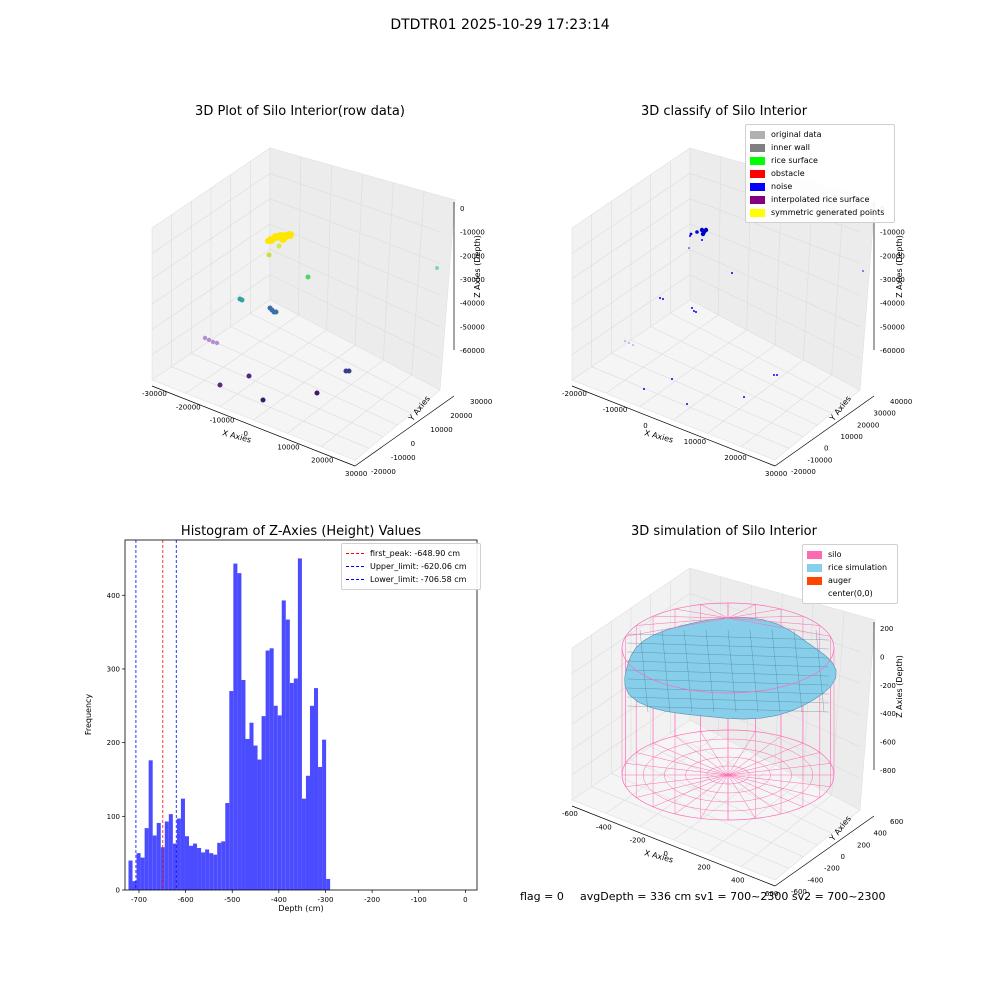 The height and width of the screenshot is (1000, 1000). What do you see at coordinates (355, 566) in the screenshot?
I see `histogram-legend-line` at bounding box center [355, 566].